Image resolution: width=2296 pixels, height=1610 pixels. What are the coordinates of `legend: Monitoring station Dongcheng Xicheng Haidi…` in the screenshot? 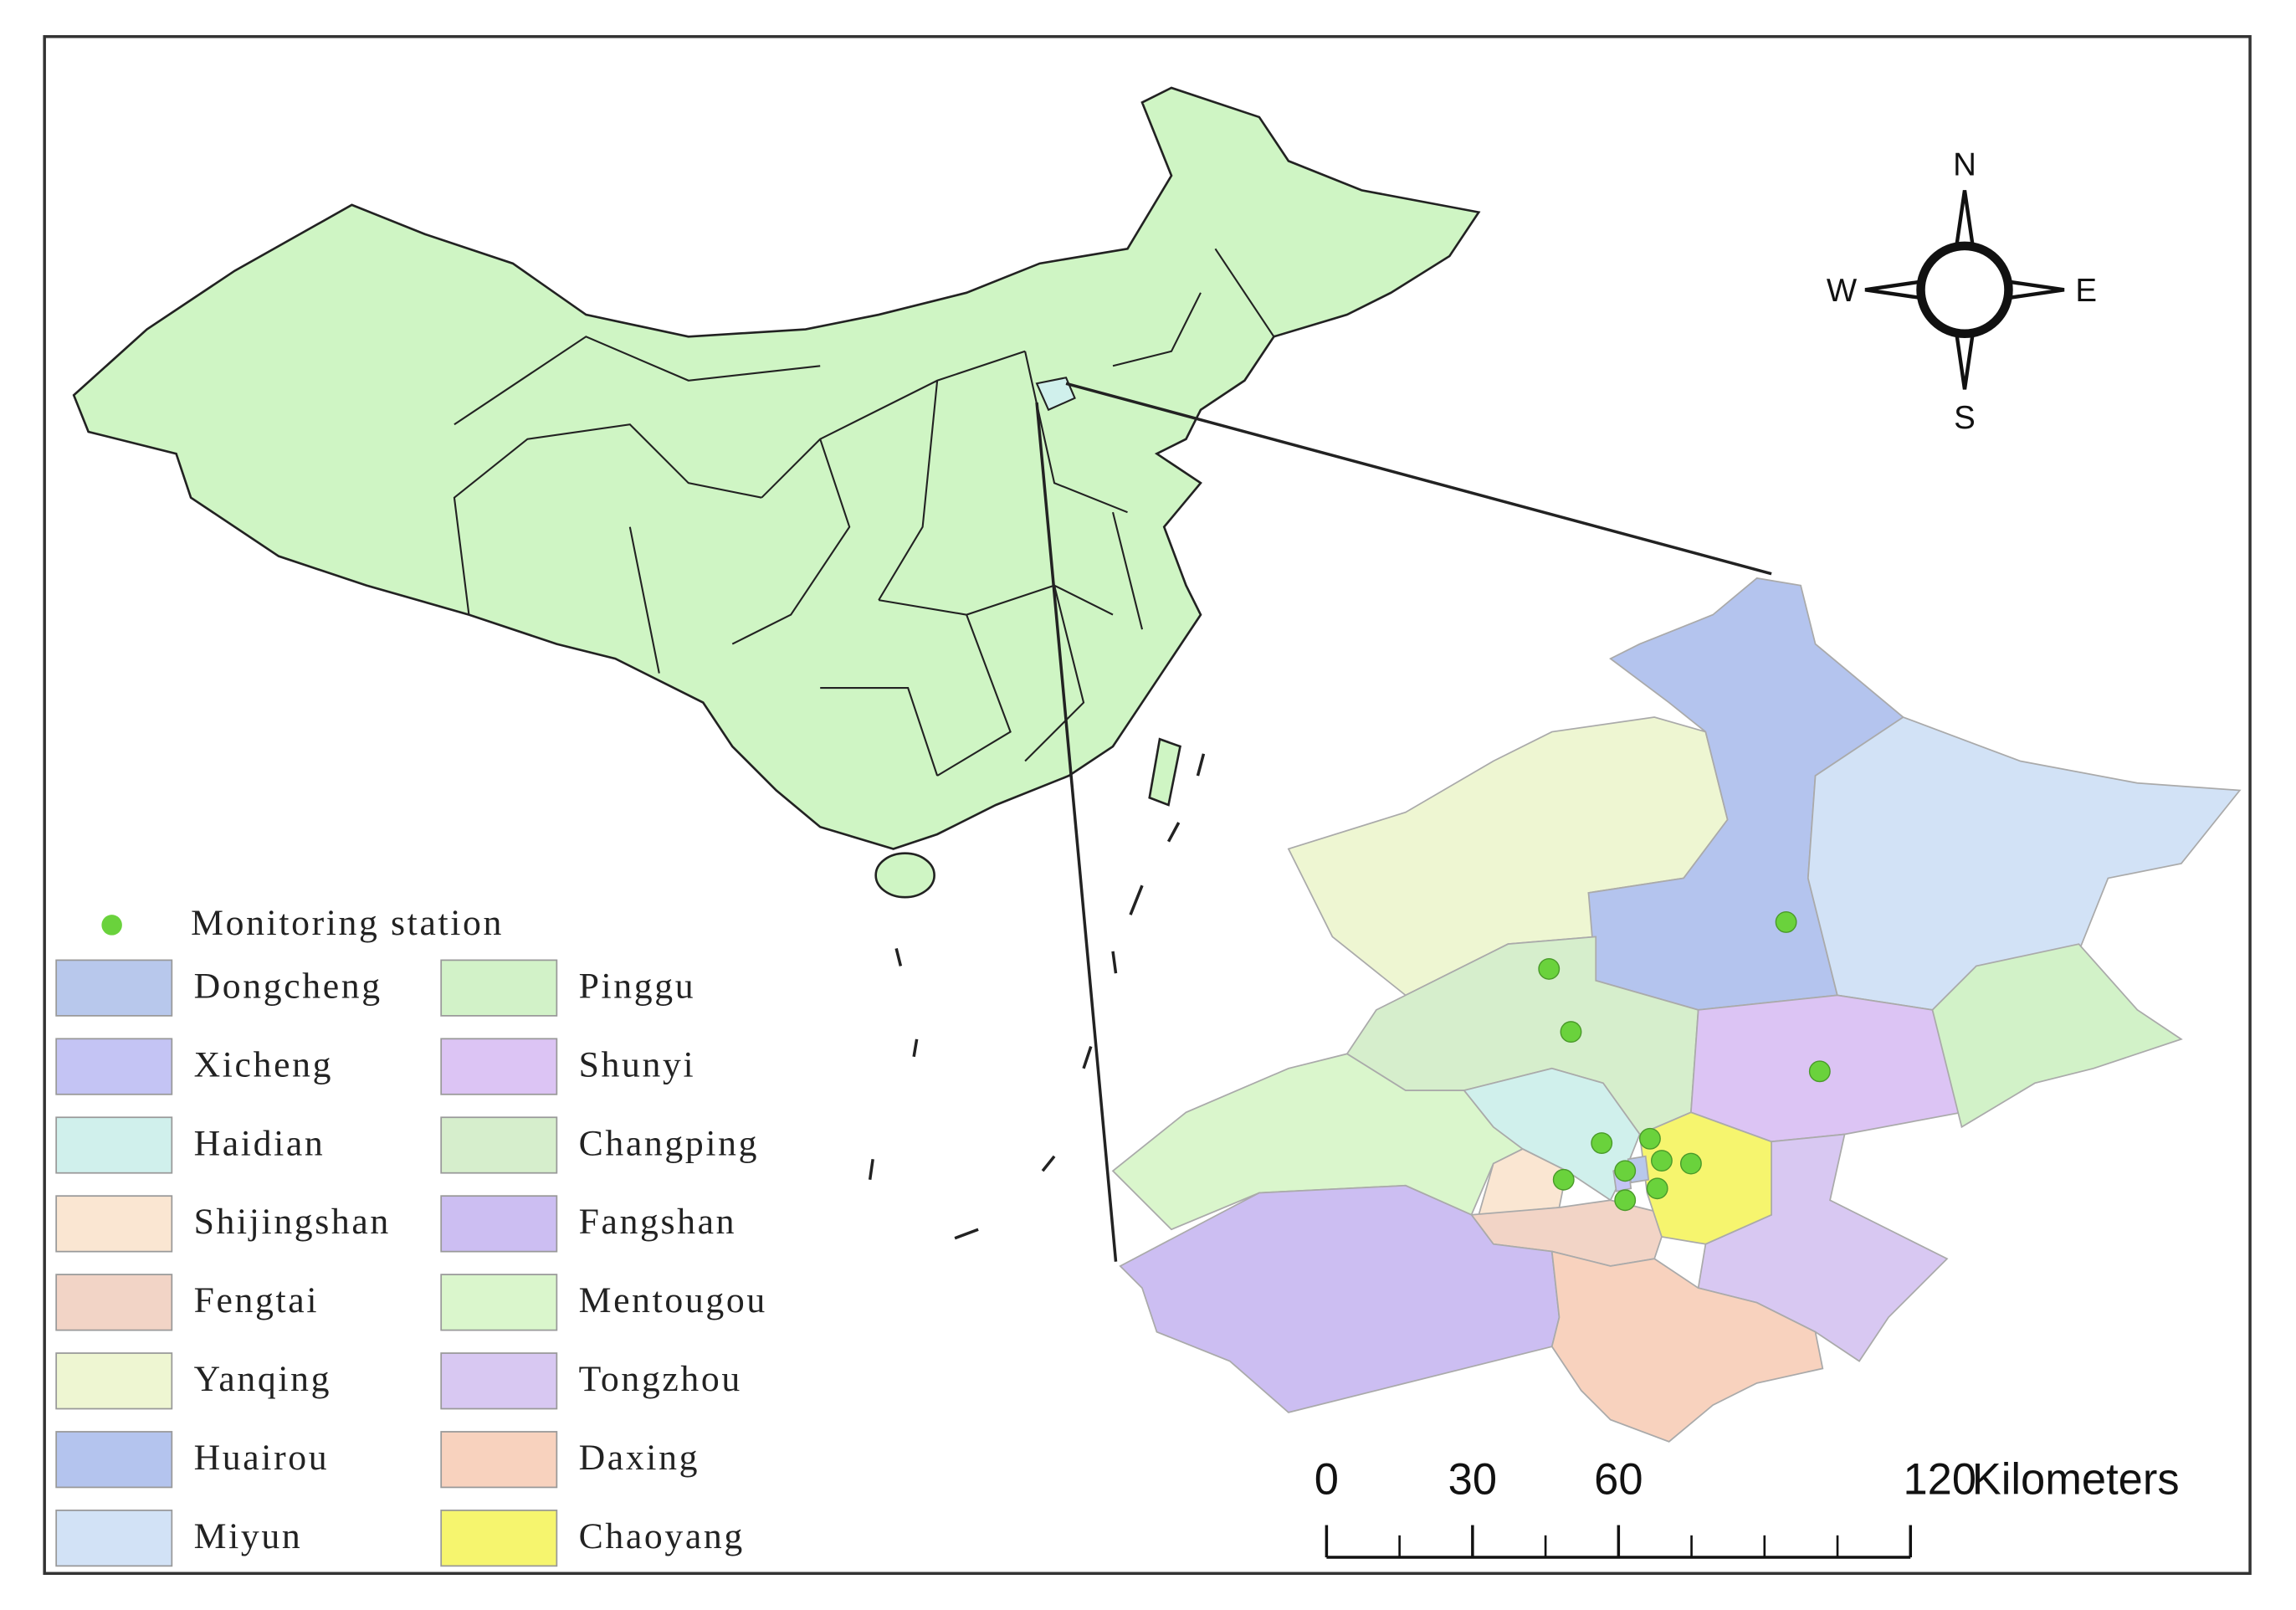 It's located at (411, 1235).